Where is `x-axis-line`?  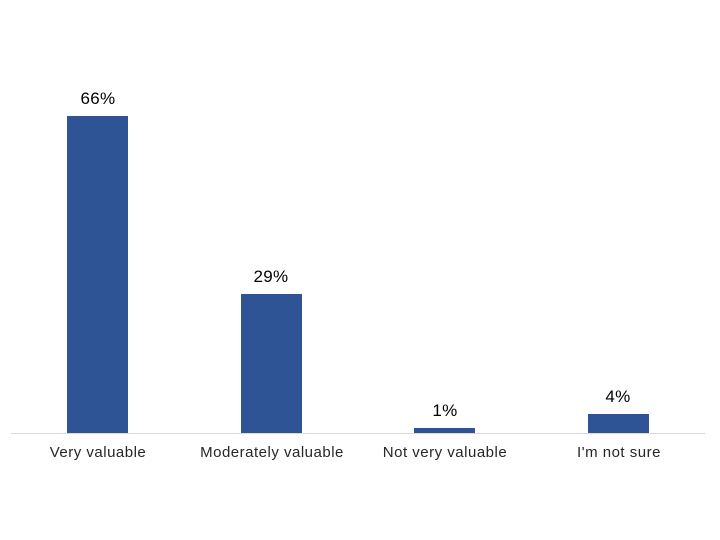
x-axis-line is located at coordinates (358, 433).